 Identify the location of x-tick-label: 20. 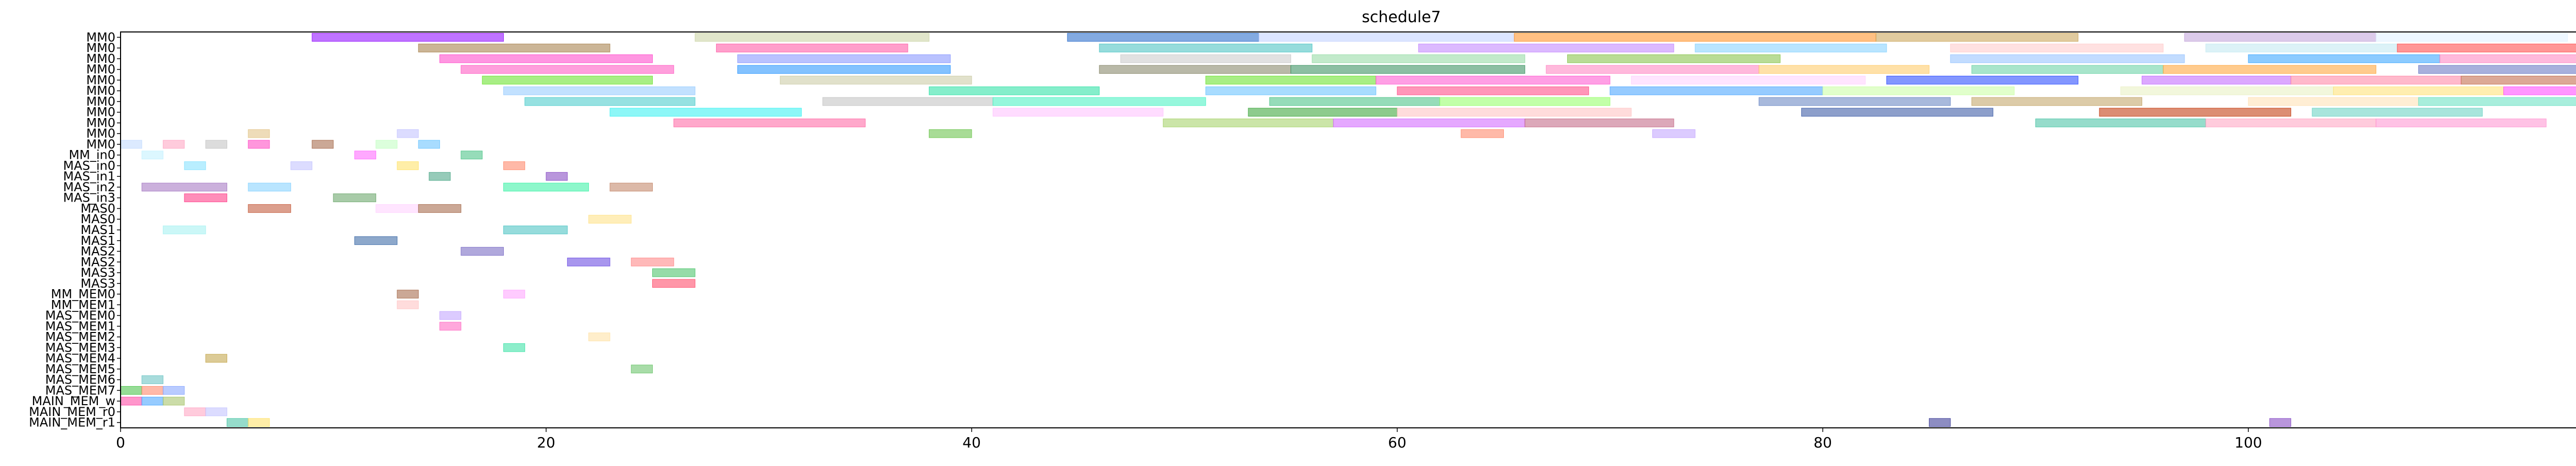
(546, 442).